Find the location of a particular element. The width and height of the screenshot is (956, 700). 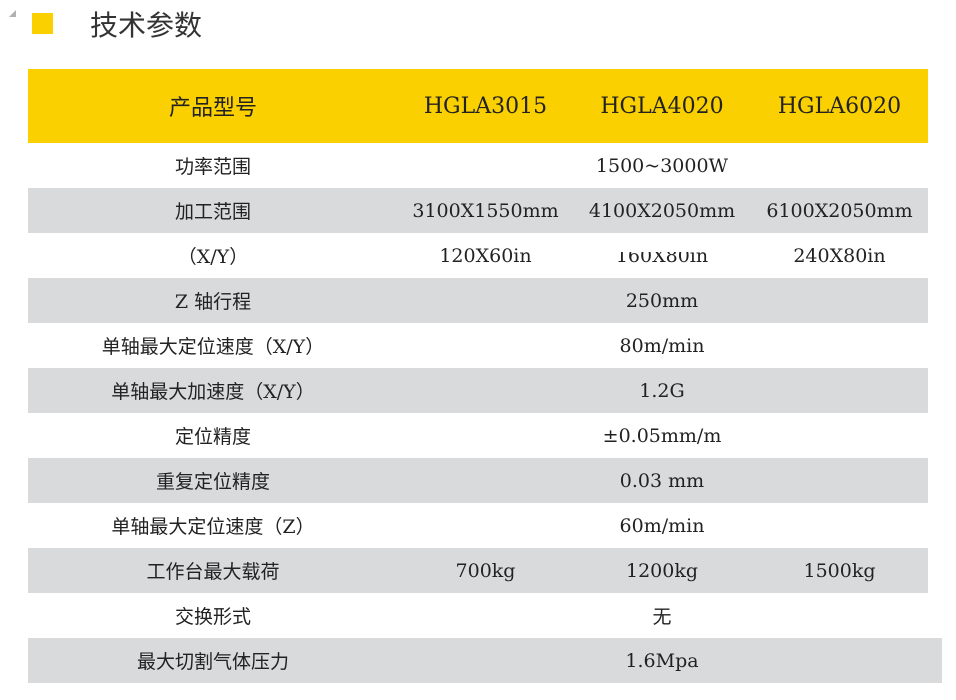

table-row: （X/Y） 120X60in 160X80in 240X80in is located at coordinates (478, 255).